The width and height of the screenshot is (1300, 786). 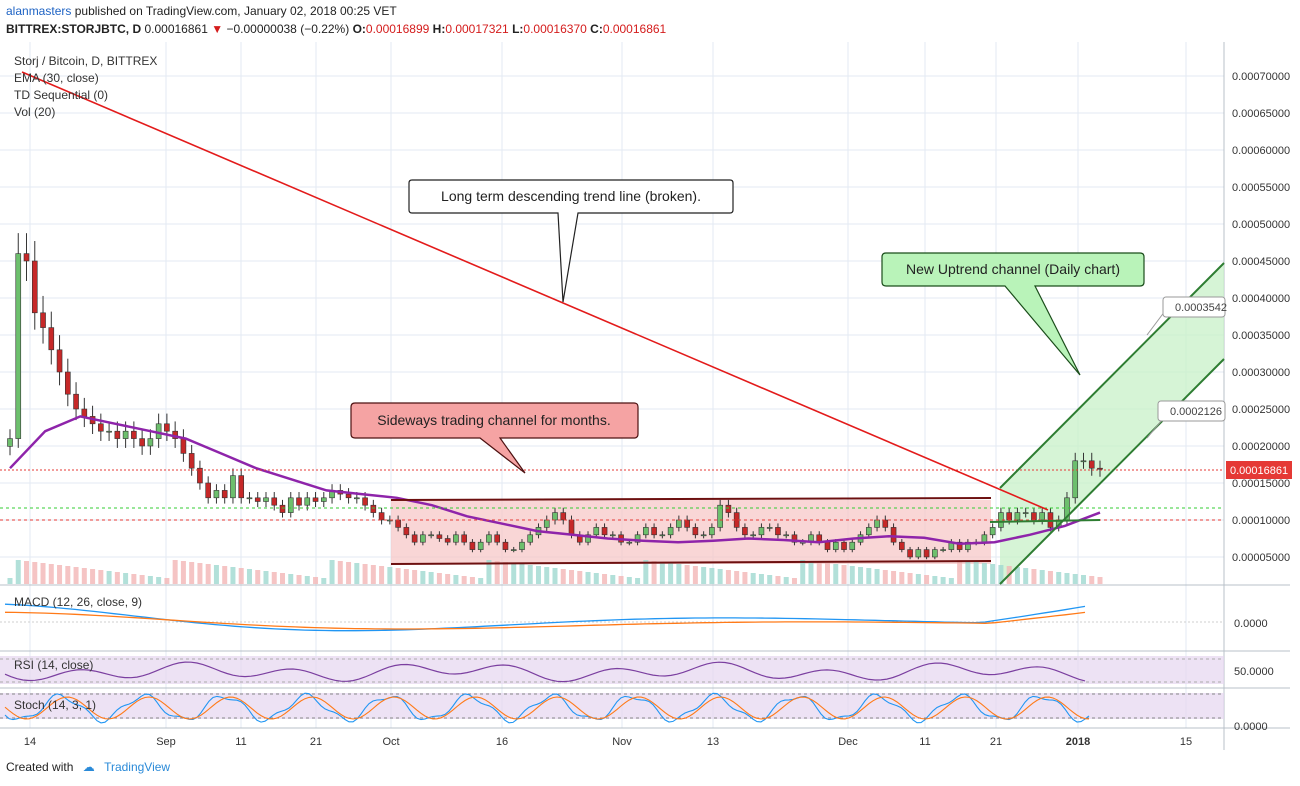 I want to click on x-tick-label: Sep, so click(x=166, y=742).